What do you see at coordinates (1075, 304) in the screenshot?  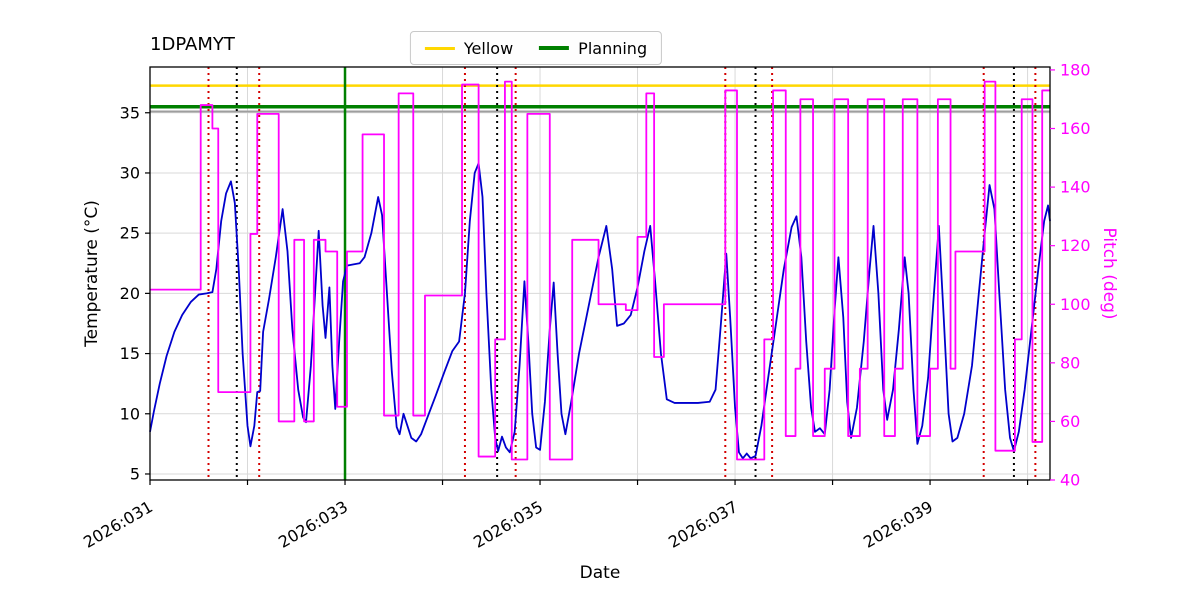 I see `y-right-tick-label: 100` at bounding box center [1075, 304].